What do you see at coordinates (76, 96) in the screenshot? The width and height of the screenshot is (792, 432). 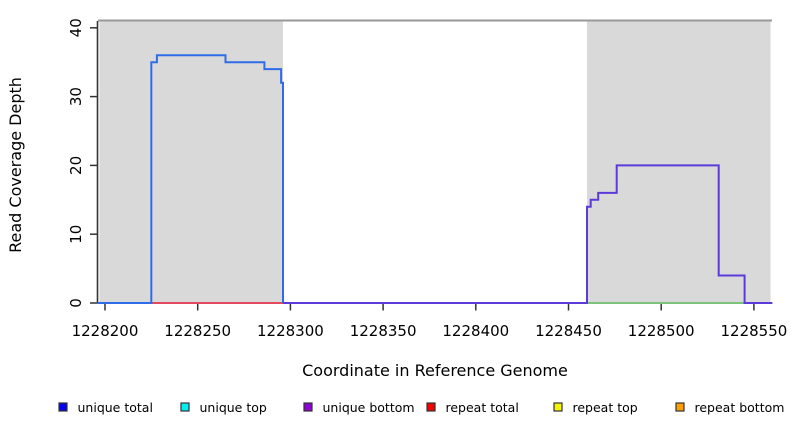 I see `y-tick-label: 30` at bounding box center [76, 96].